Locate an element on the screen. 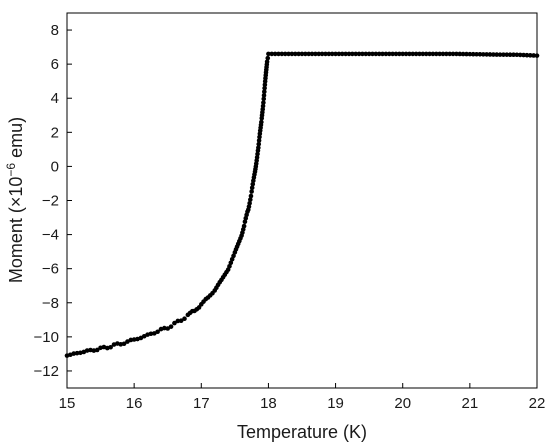 This screenshot has width=550, height=448. y-tick-label: −12 is located at coordinates (46, 371).